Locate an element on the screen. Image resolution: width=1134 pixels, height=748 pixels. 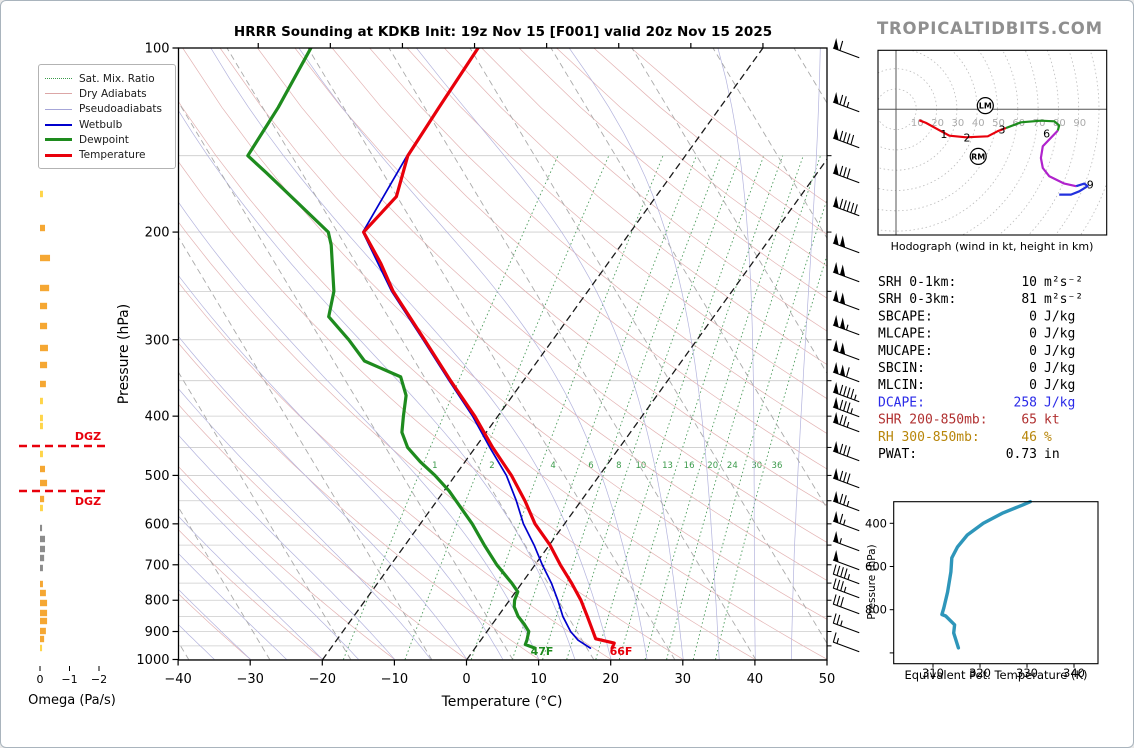
hodo-marker-RM is located at coordinates (978, 156).